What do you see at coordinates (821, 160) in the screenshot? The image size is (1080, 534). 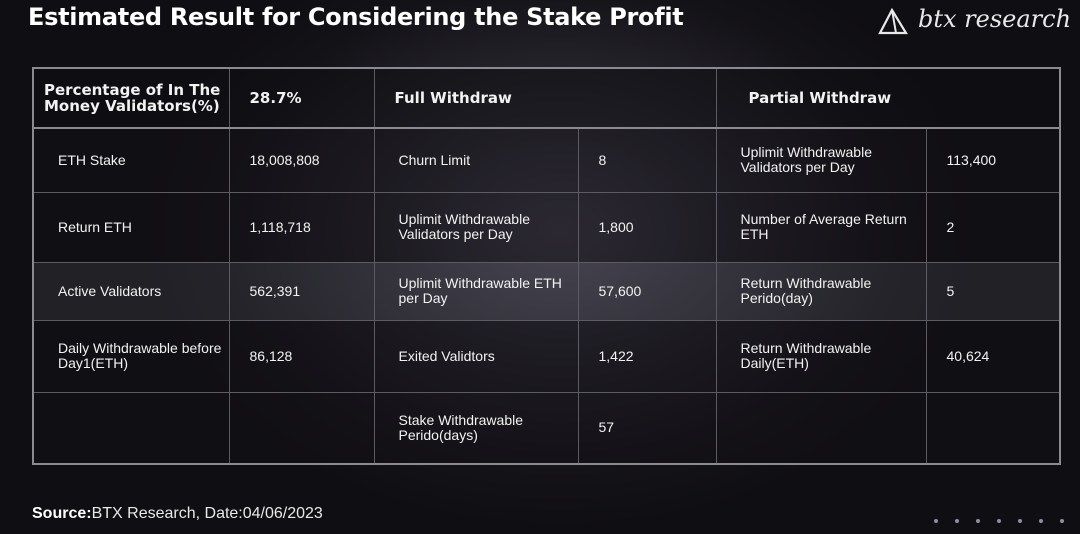 I see `partial-label: Uplimit Withdrawable Validators per Day` at bounding box center [821, 160].